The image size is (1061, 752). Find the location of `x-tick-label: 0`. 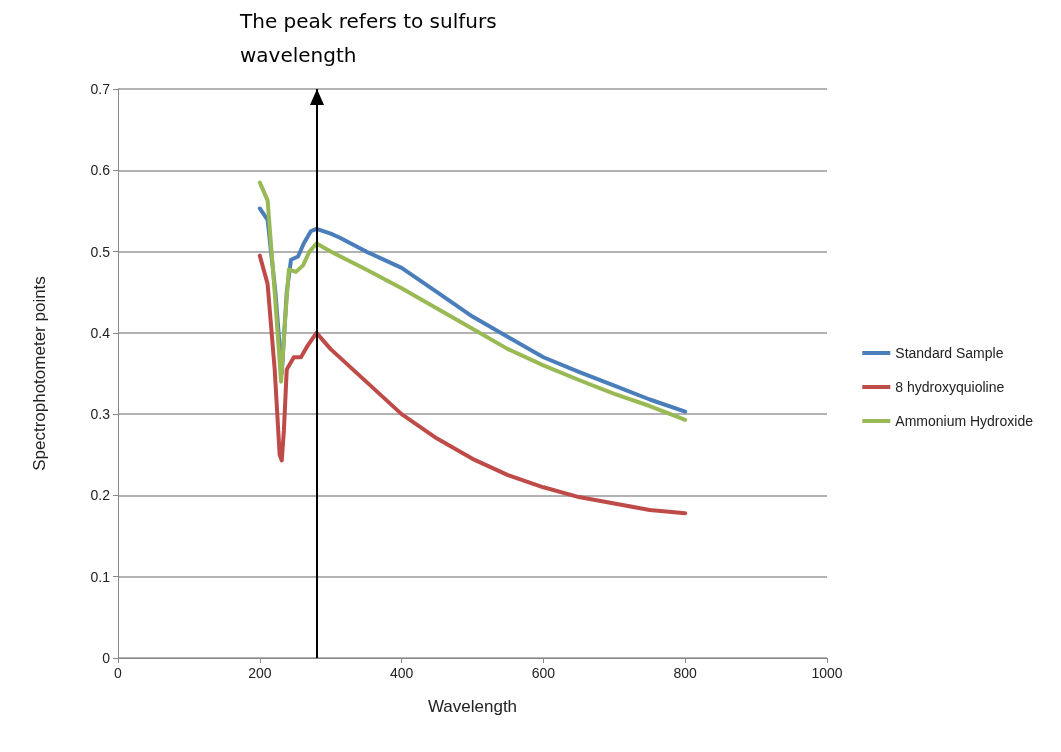

x-tick-label: 0 is located at coordinates (118, 673).